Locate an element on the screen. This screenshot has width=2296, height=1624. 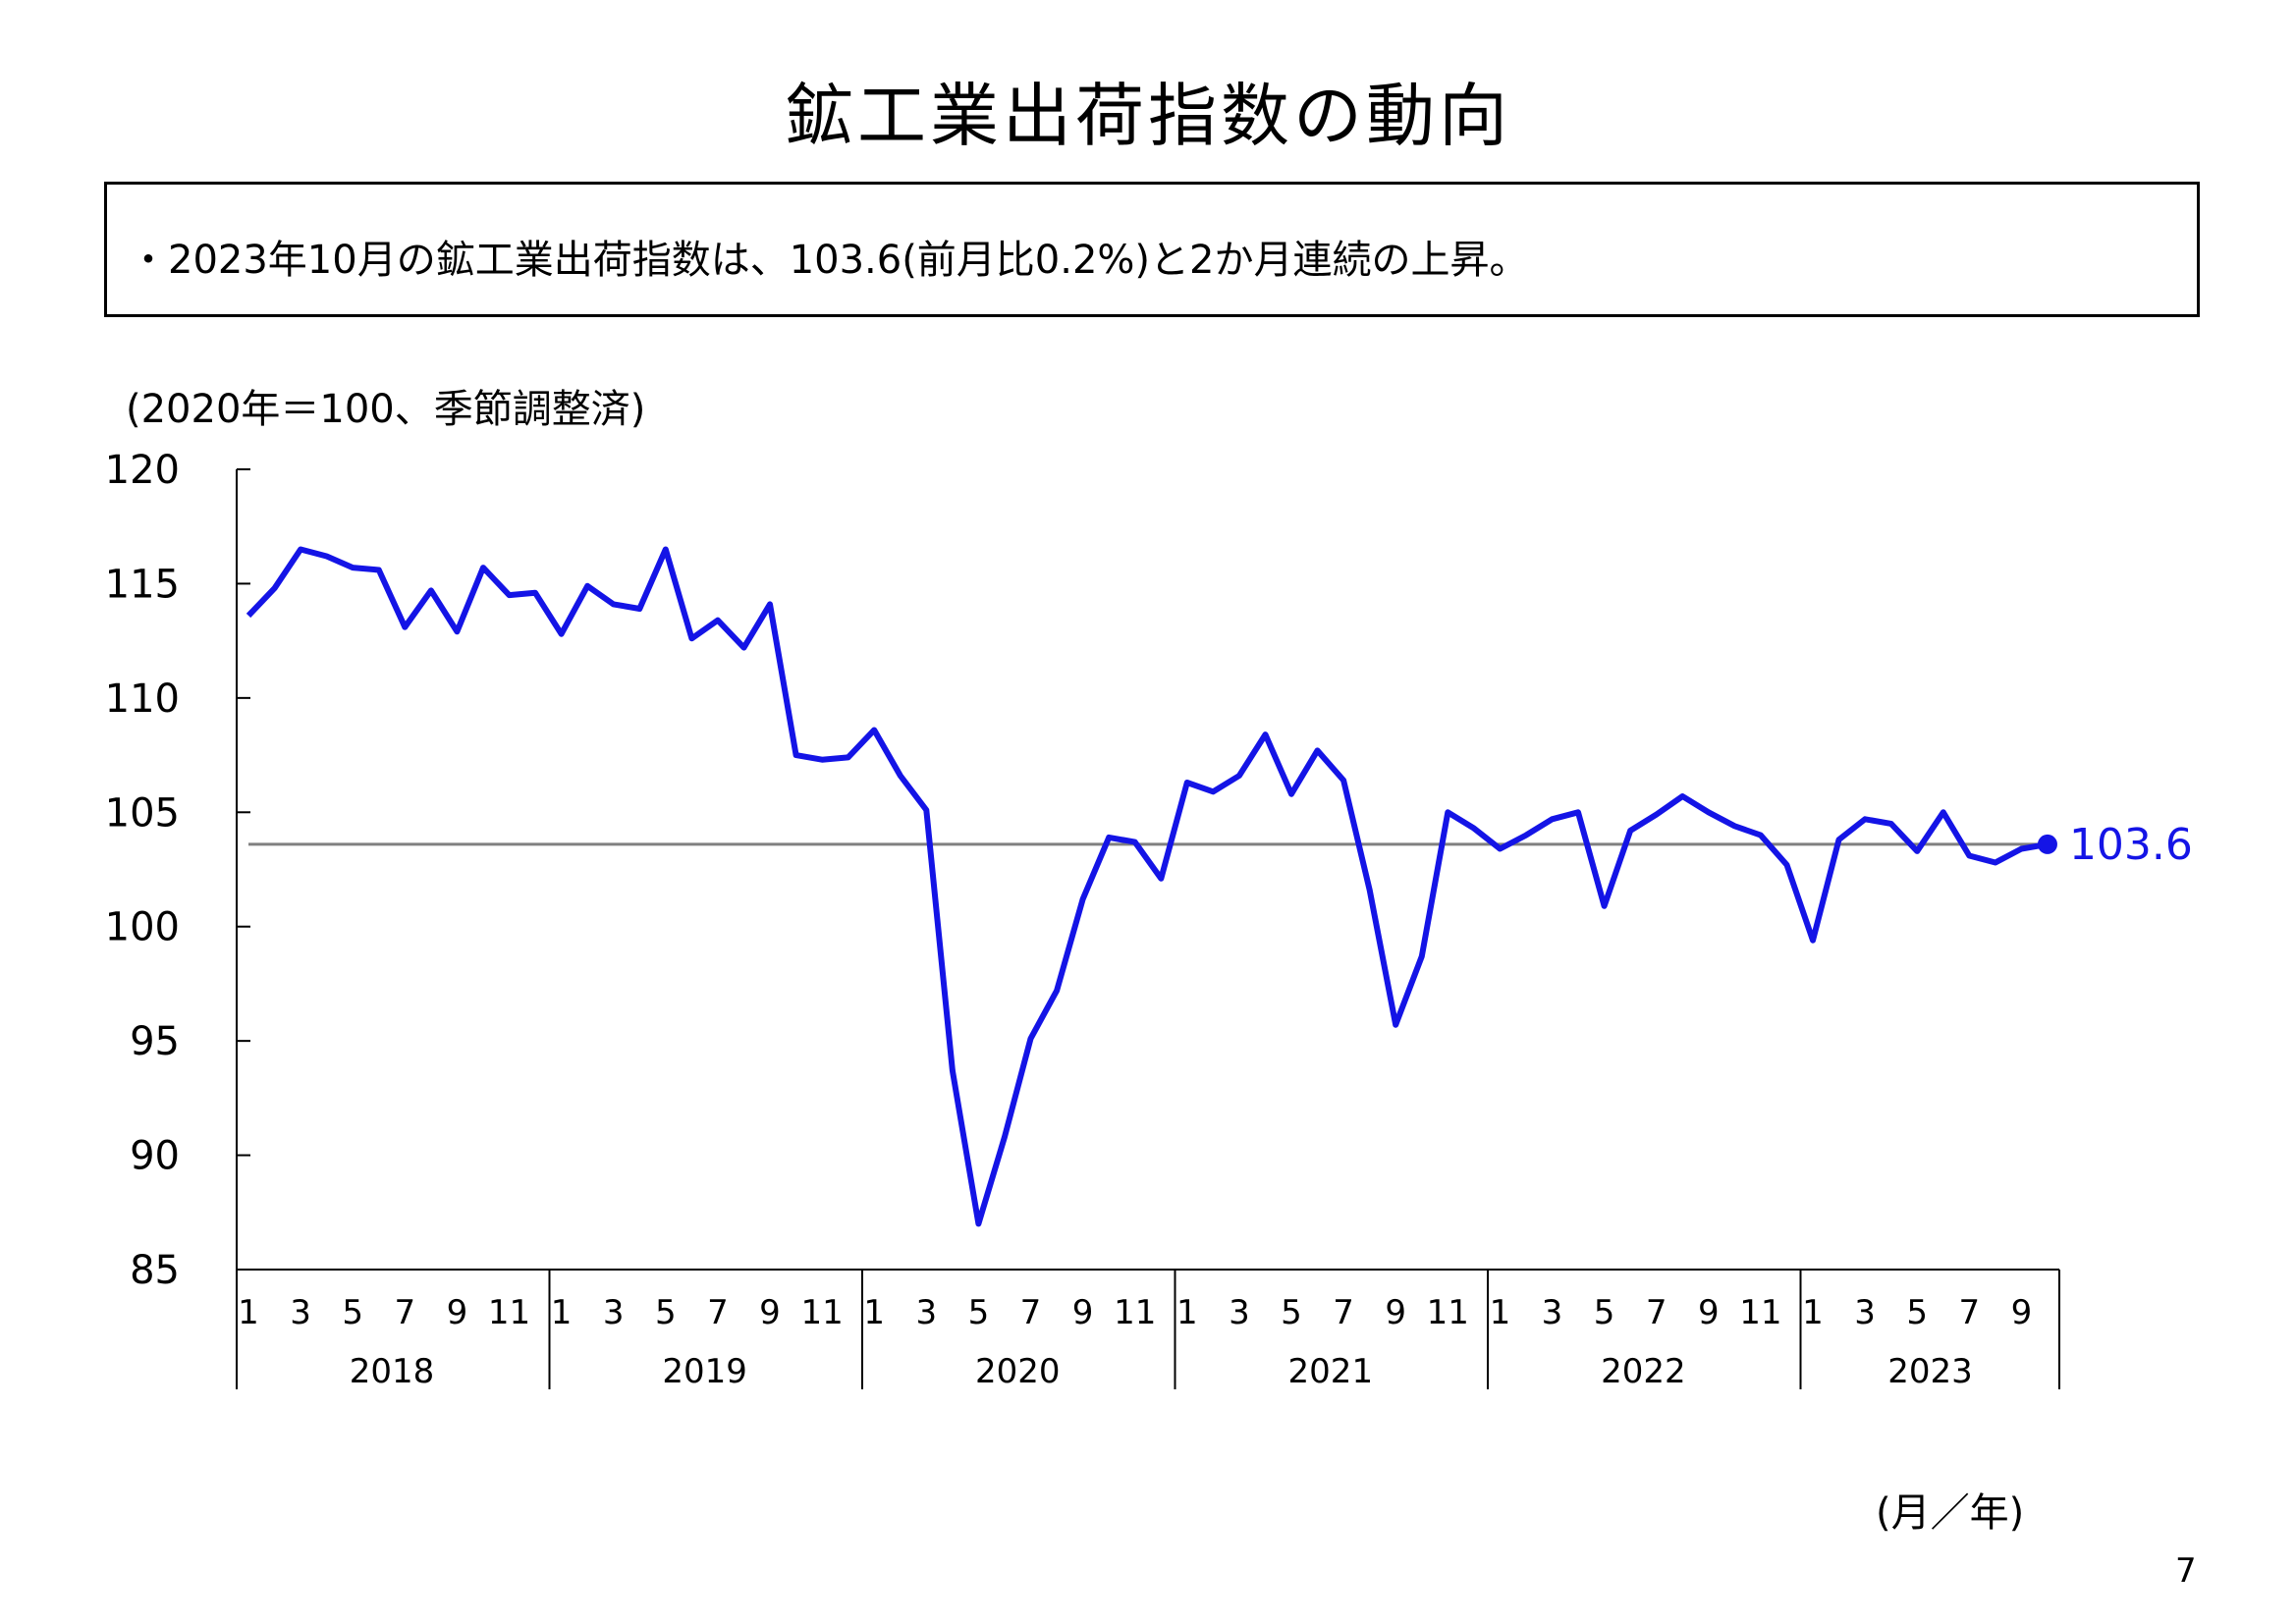
y-tick-label: 110 is located at coordinates (142, 699).